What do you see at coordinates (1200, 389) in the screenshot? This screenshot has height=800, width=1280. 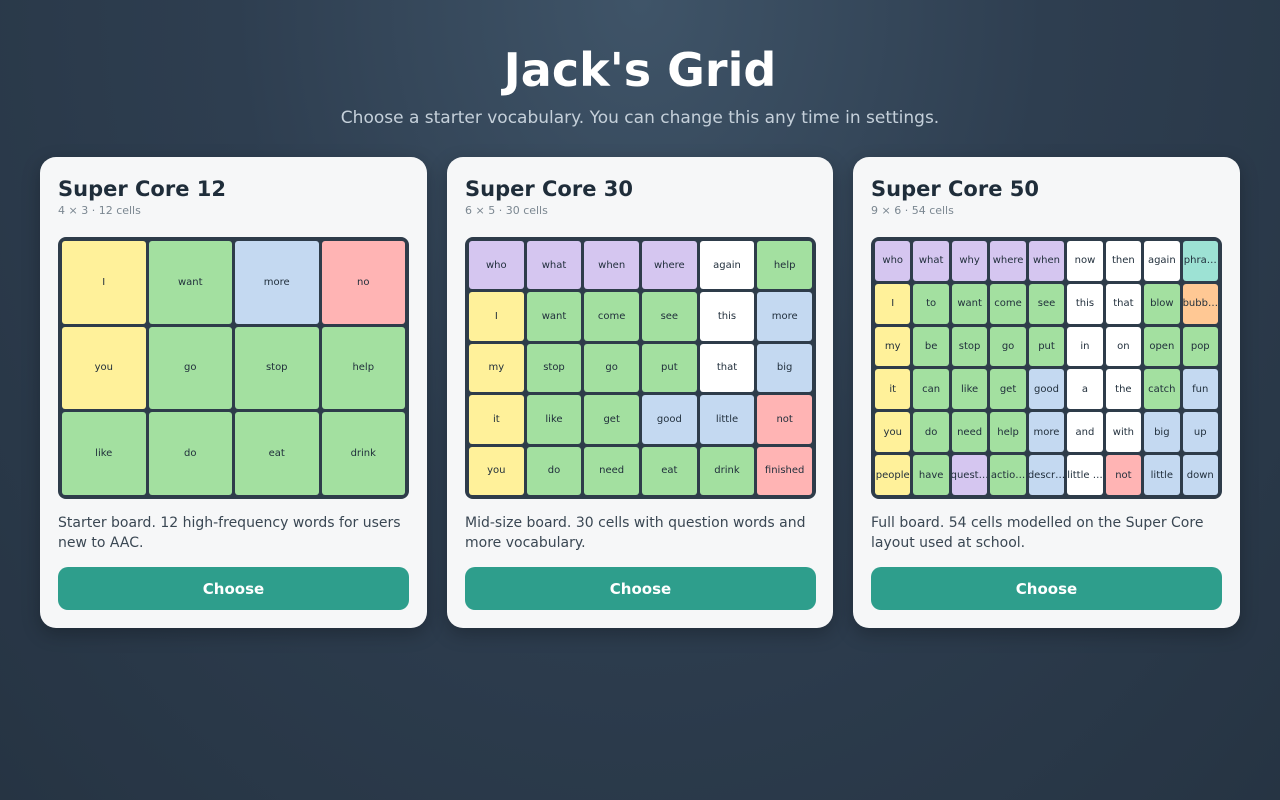 I see `grid-cell: fun` at bounding box center [1200, 389].